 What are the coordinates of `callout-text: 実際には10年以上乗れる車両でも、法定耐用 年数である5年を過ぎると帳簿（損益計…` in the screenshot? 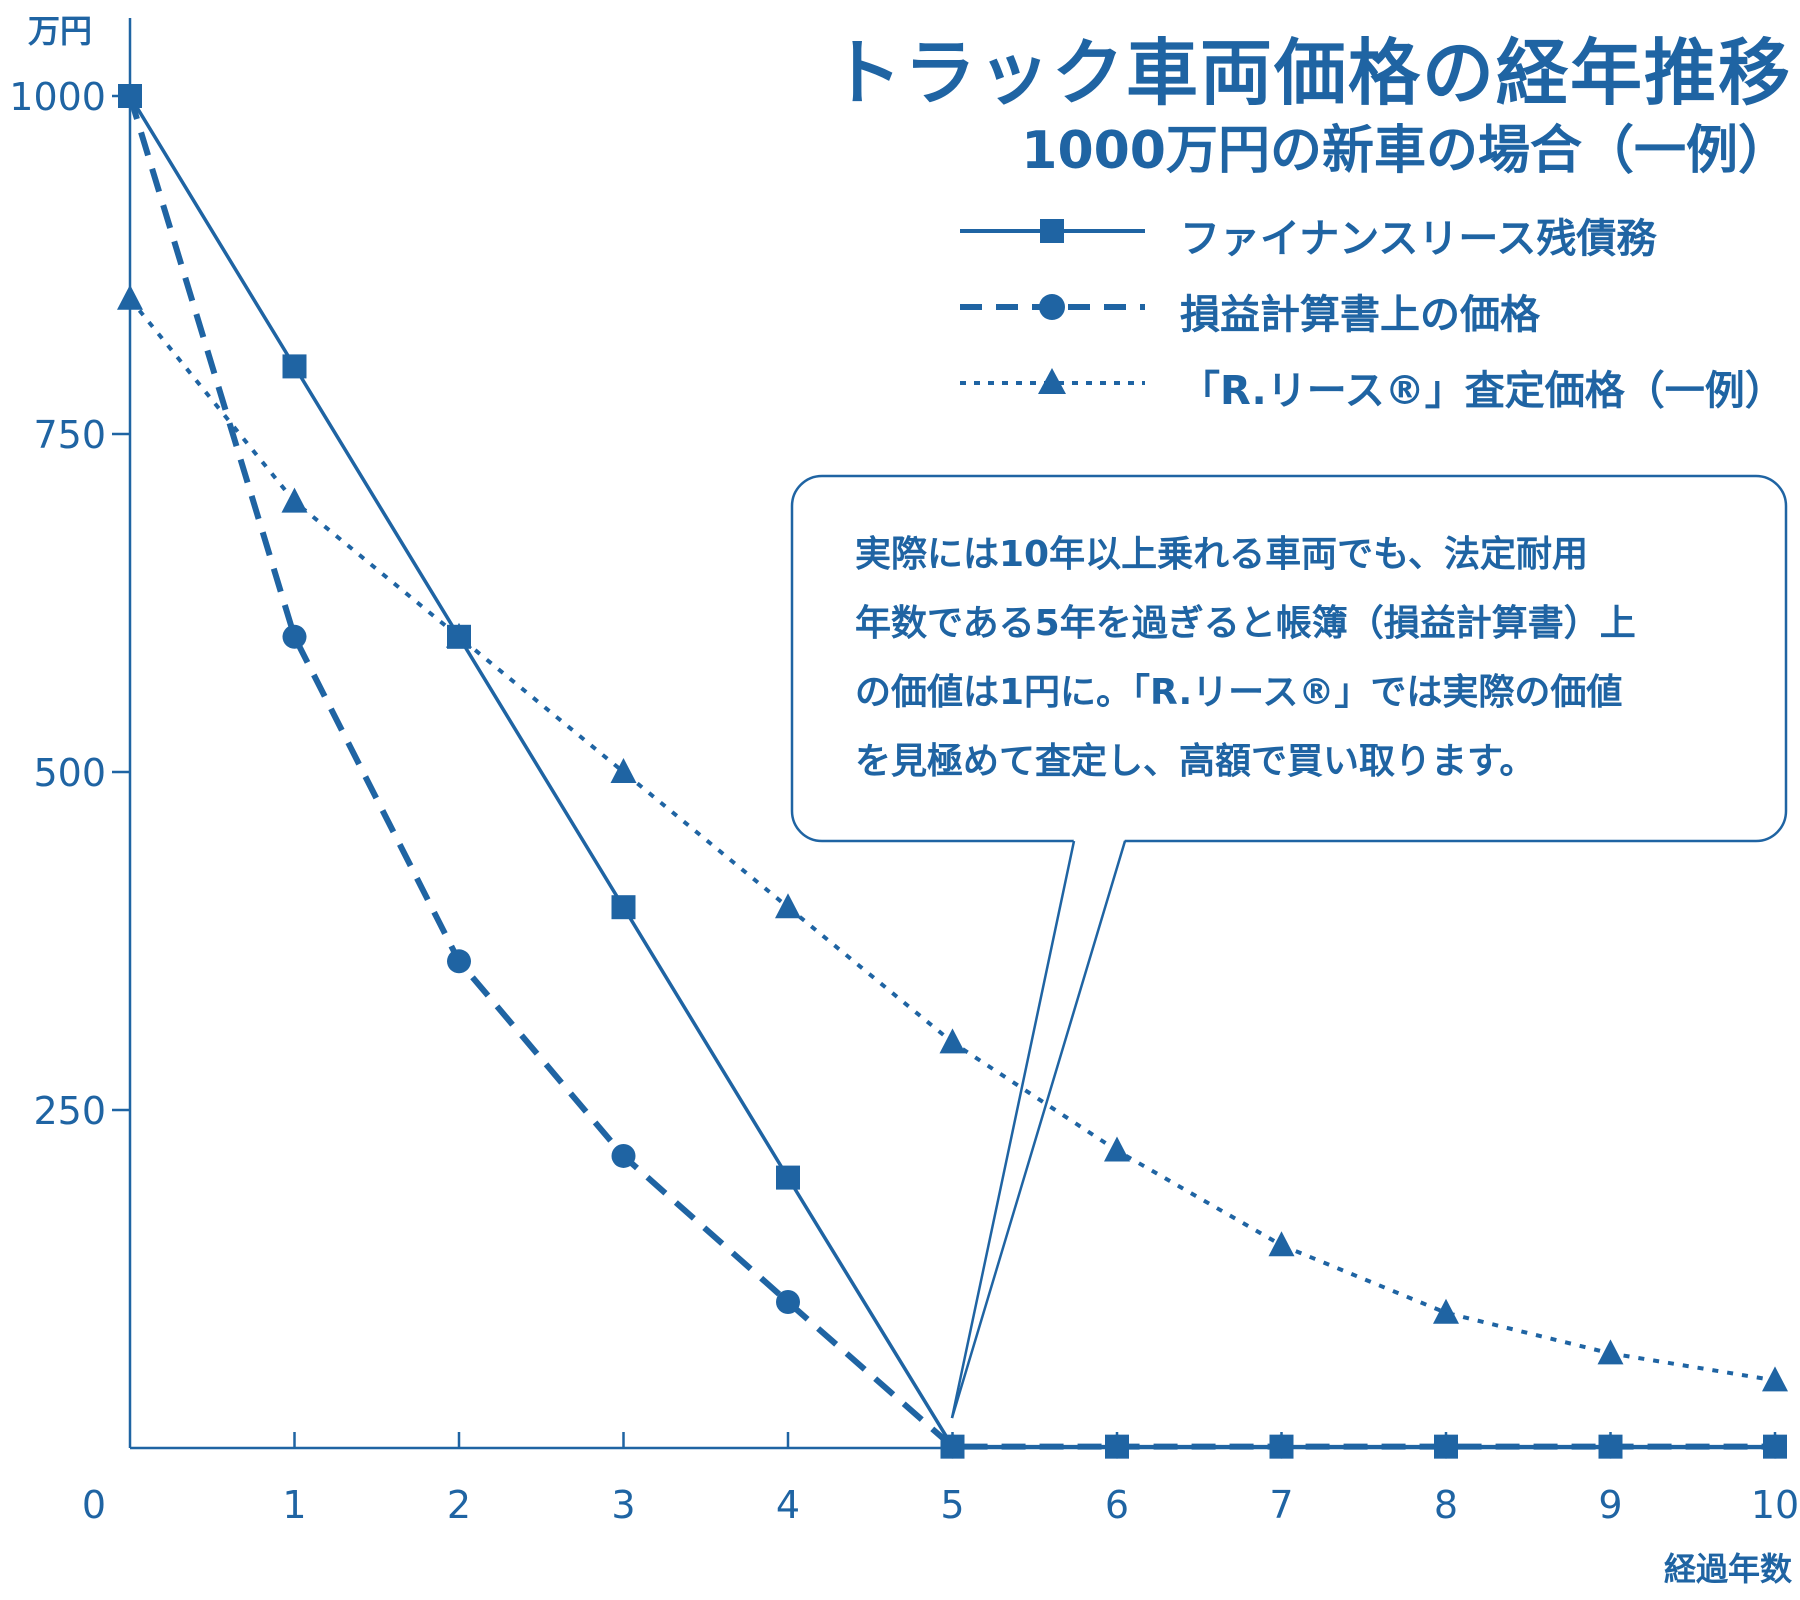 It's located at (1295, 658).